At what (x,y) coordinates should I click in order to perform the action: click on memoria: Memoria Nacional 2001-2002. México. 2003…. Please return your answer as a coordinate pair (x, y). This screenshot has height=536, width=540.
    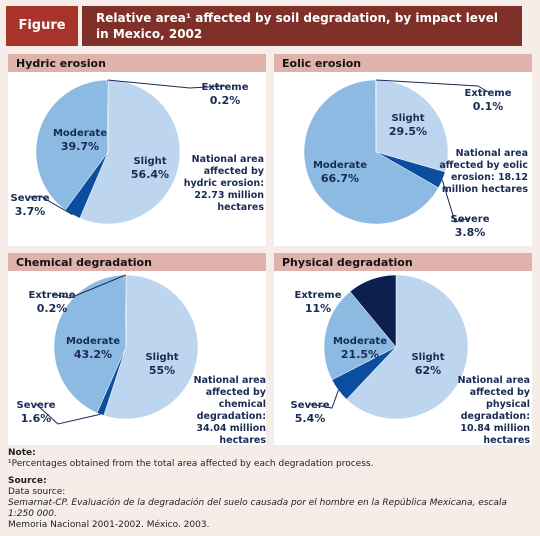
    Looking at the image, I should click on (109, 525).